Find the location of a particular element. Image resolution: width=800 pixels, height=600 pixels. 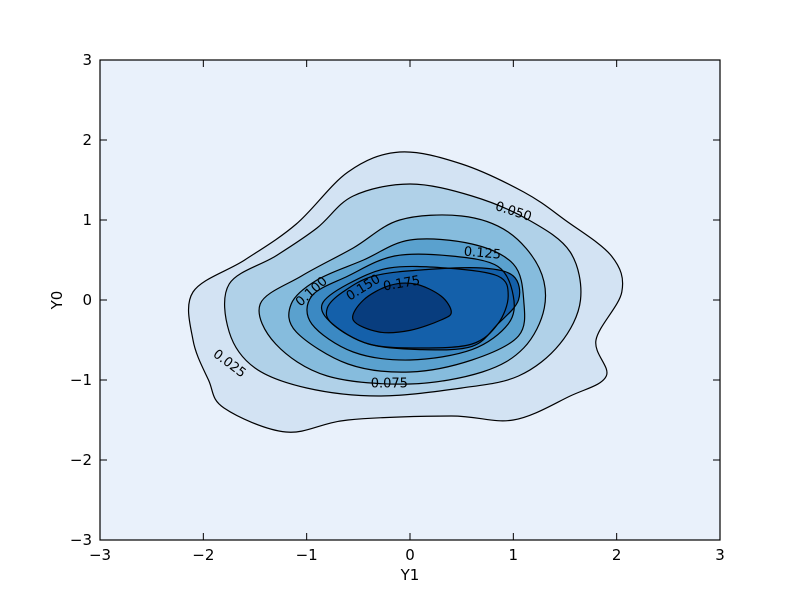

y-tick-label: −2 is located at coordinates (81, 460).